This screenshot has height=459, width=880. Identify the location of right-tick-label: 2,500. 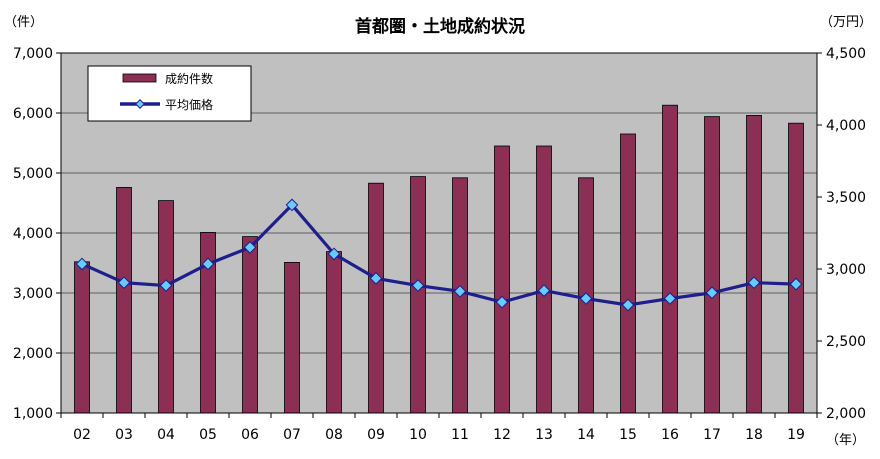
(846, 342).